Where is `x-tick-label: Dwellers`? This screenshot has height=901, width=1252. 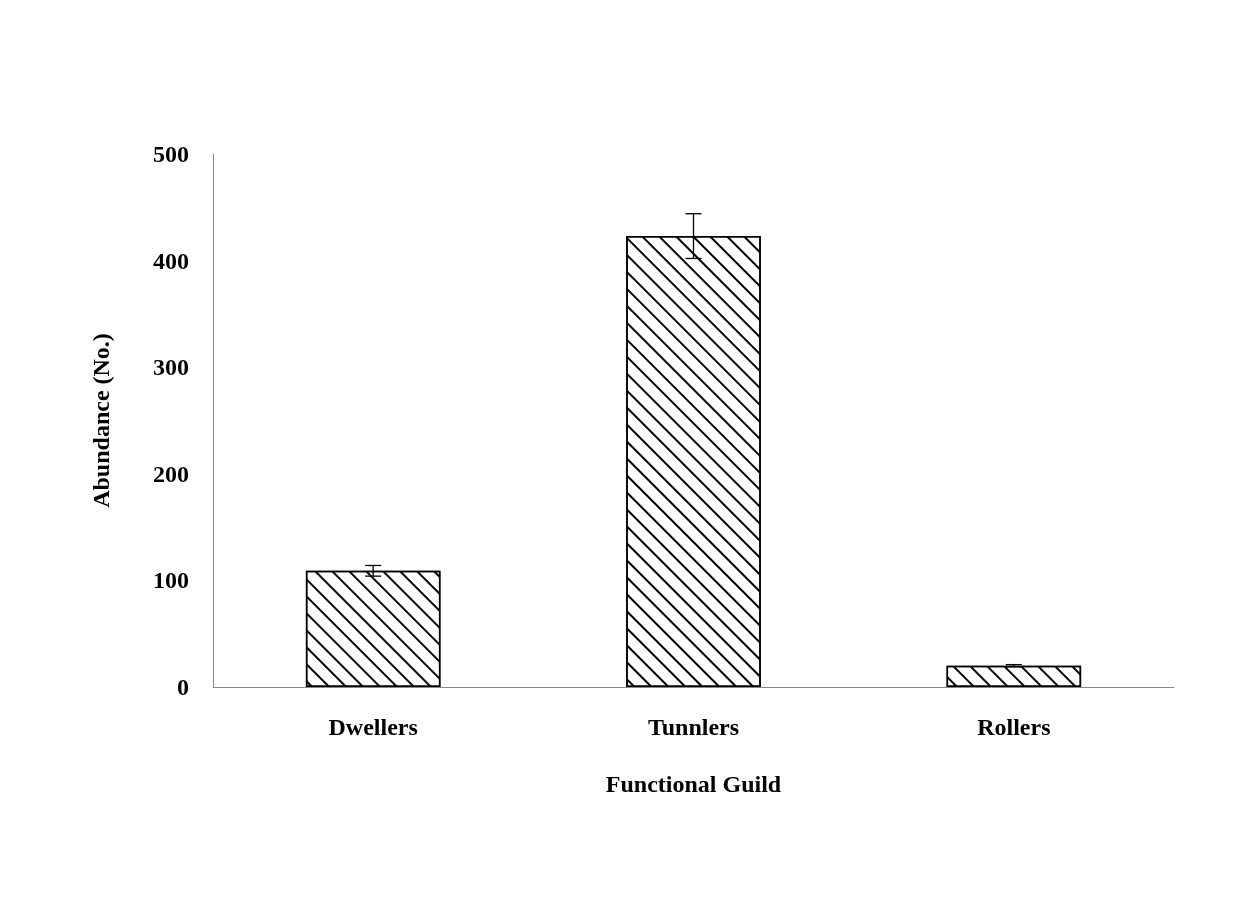
x-tick-label: Dwellers is located at coordinates (373, 727).